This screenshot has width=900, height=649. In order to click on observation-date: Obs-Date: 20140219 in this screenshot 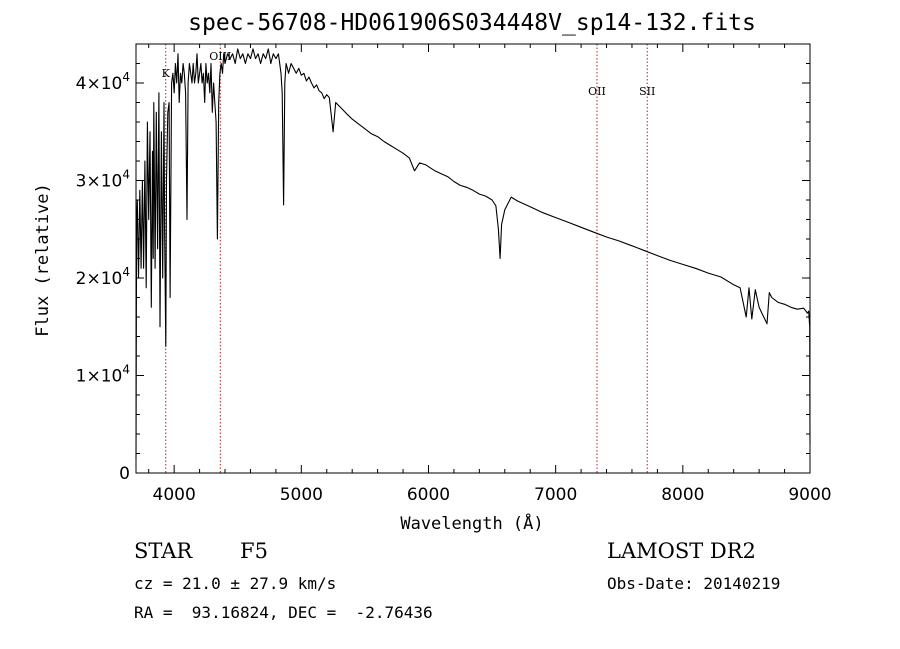, I will do `click(694, 583)`.